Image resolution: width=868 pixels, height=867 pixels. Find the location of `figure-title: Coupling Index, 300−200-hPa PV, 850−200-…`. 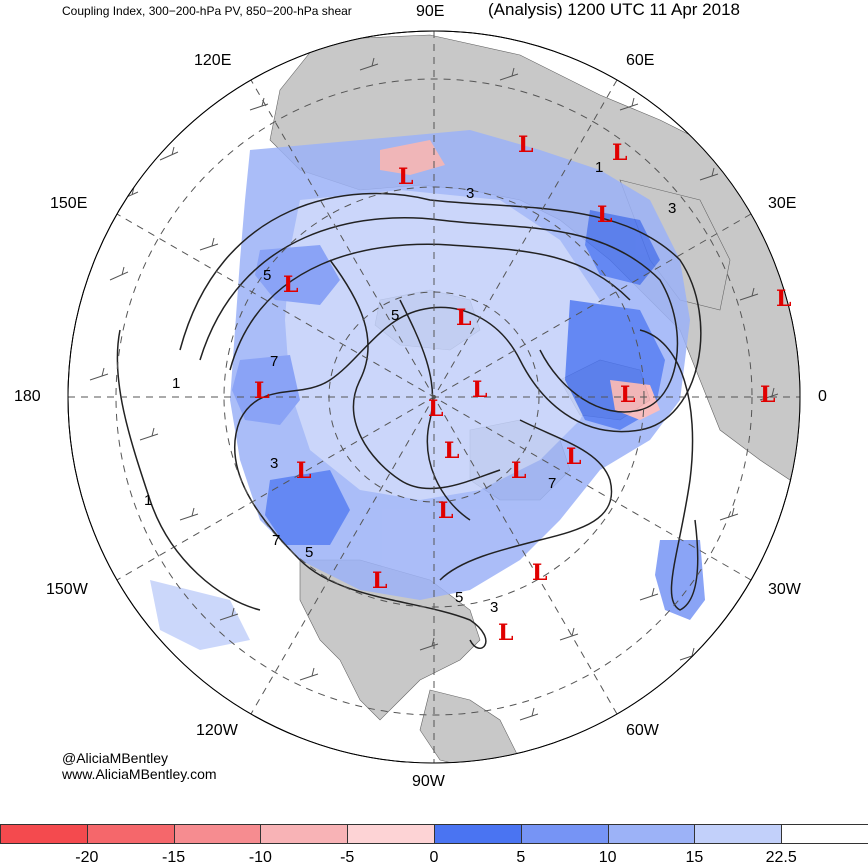

figure-title: Coupling Index, 300−200-hPa PV, 850−200-… is located at coordinates (207, 11).